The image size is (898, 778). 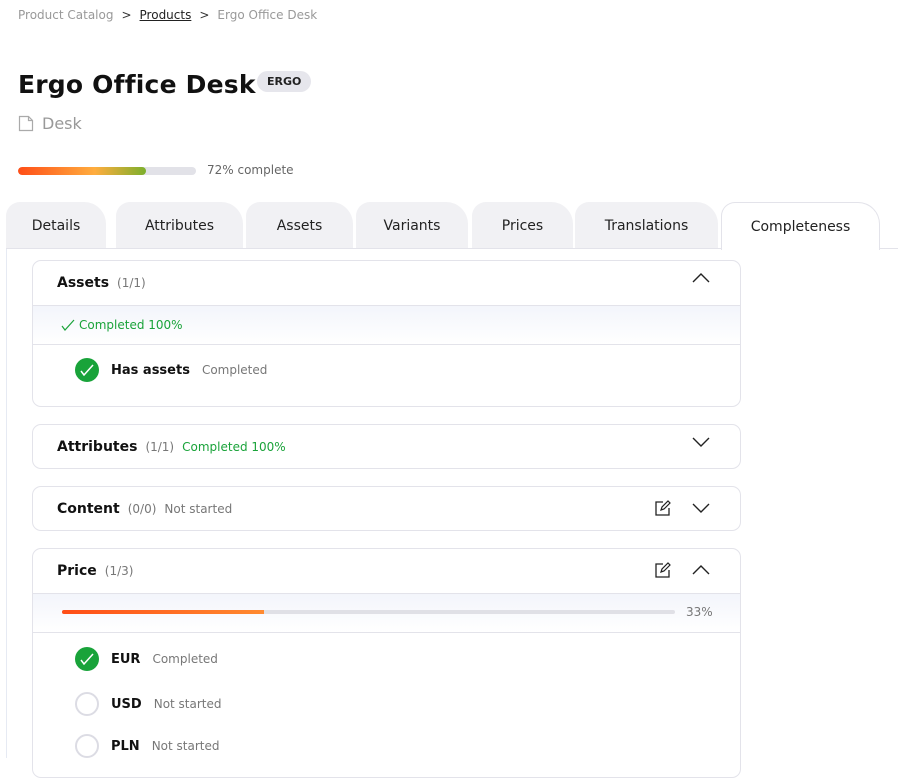 I want to click on completeness-progress-label: 72% complete, so click(x=250, y=170).